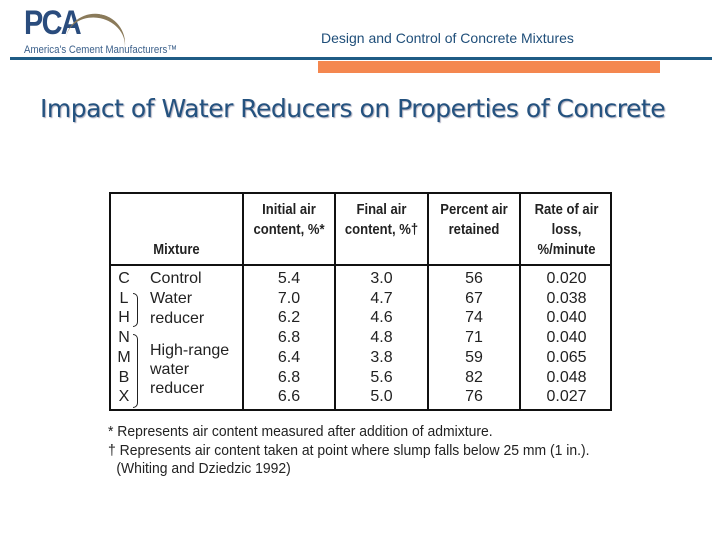  What do you see at coordinates (203, 468) in the screenshot?
I see `source-citation: (Whiting and Dziedzic 1992)` at bounding box center [203, 468].